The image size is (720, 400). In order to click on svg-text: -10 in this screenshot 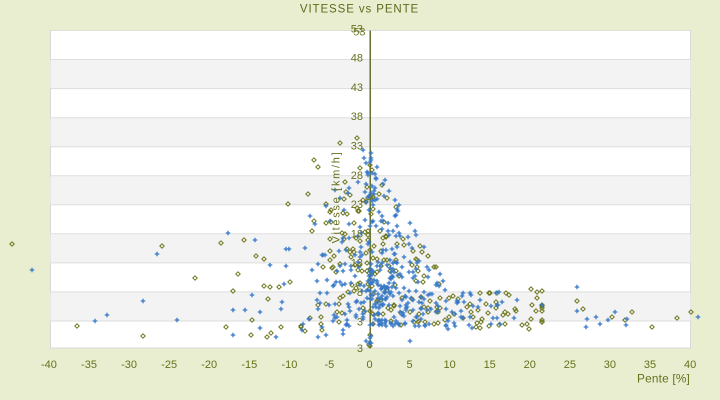, I will do `click(289, 365)`.